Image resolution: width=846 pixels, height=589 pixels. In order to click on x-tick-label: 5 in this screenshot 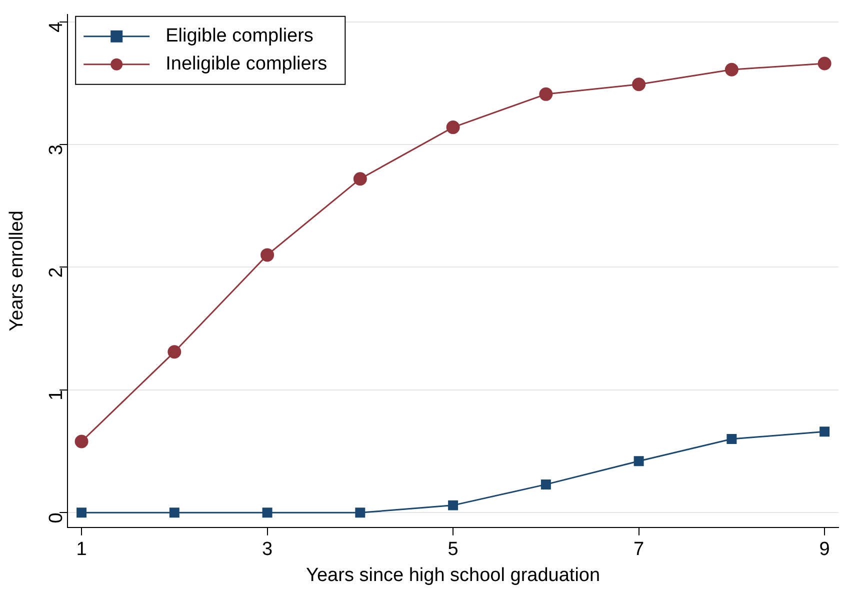, I will do `click(453, 549)`.